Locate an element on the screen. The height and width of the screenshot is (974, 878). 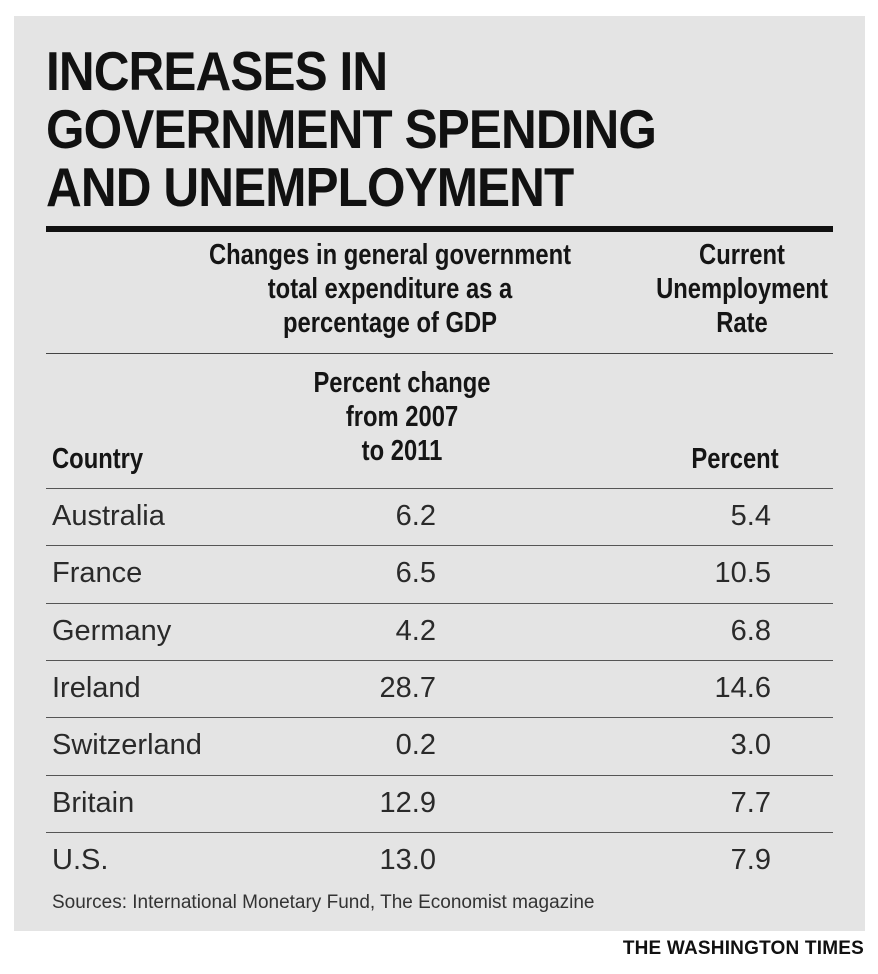
country-cell: Australia is located at coordinates (108, 516).